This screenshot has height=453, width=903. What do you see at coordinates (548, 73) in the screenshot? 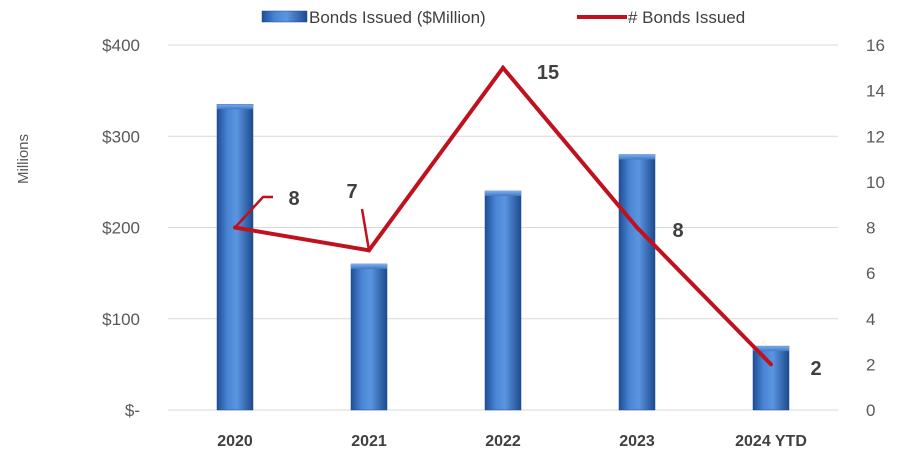
I see `line-data-label: 15` at bounding box center [548, 73].